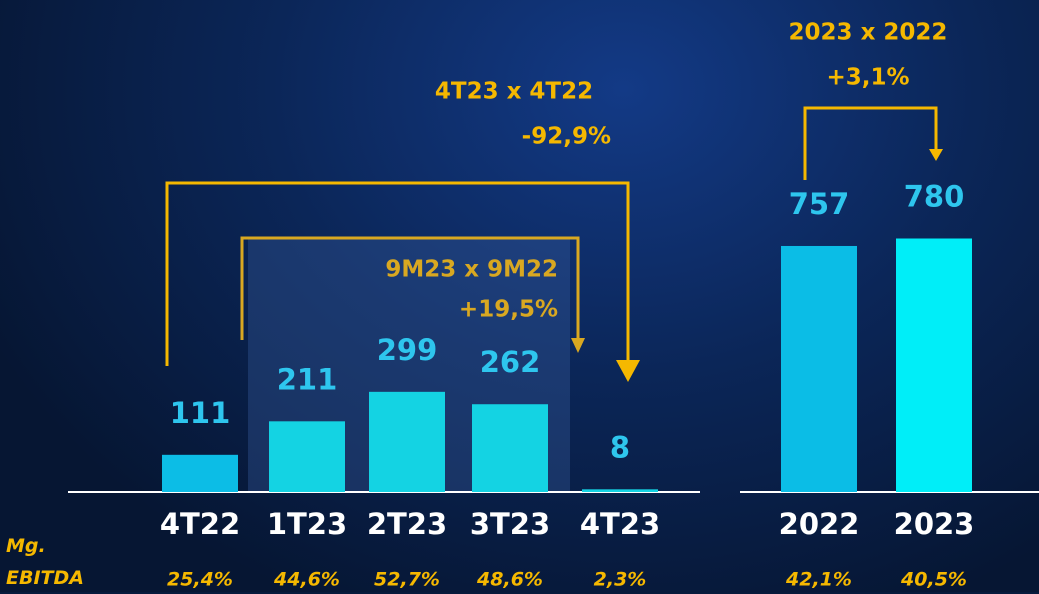 Image resolution: width=1039 pixels, height=594 pixels. Describe the element at coordinates (45, 562) in the screenshot. I see `margin-label: Mg. EBITDA` at that location.